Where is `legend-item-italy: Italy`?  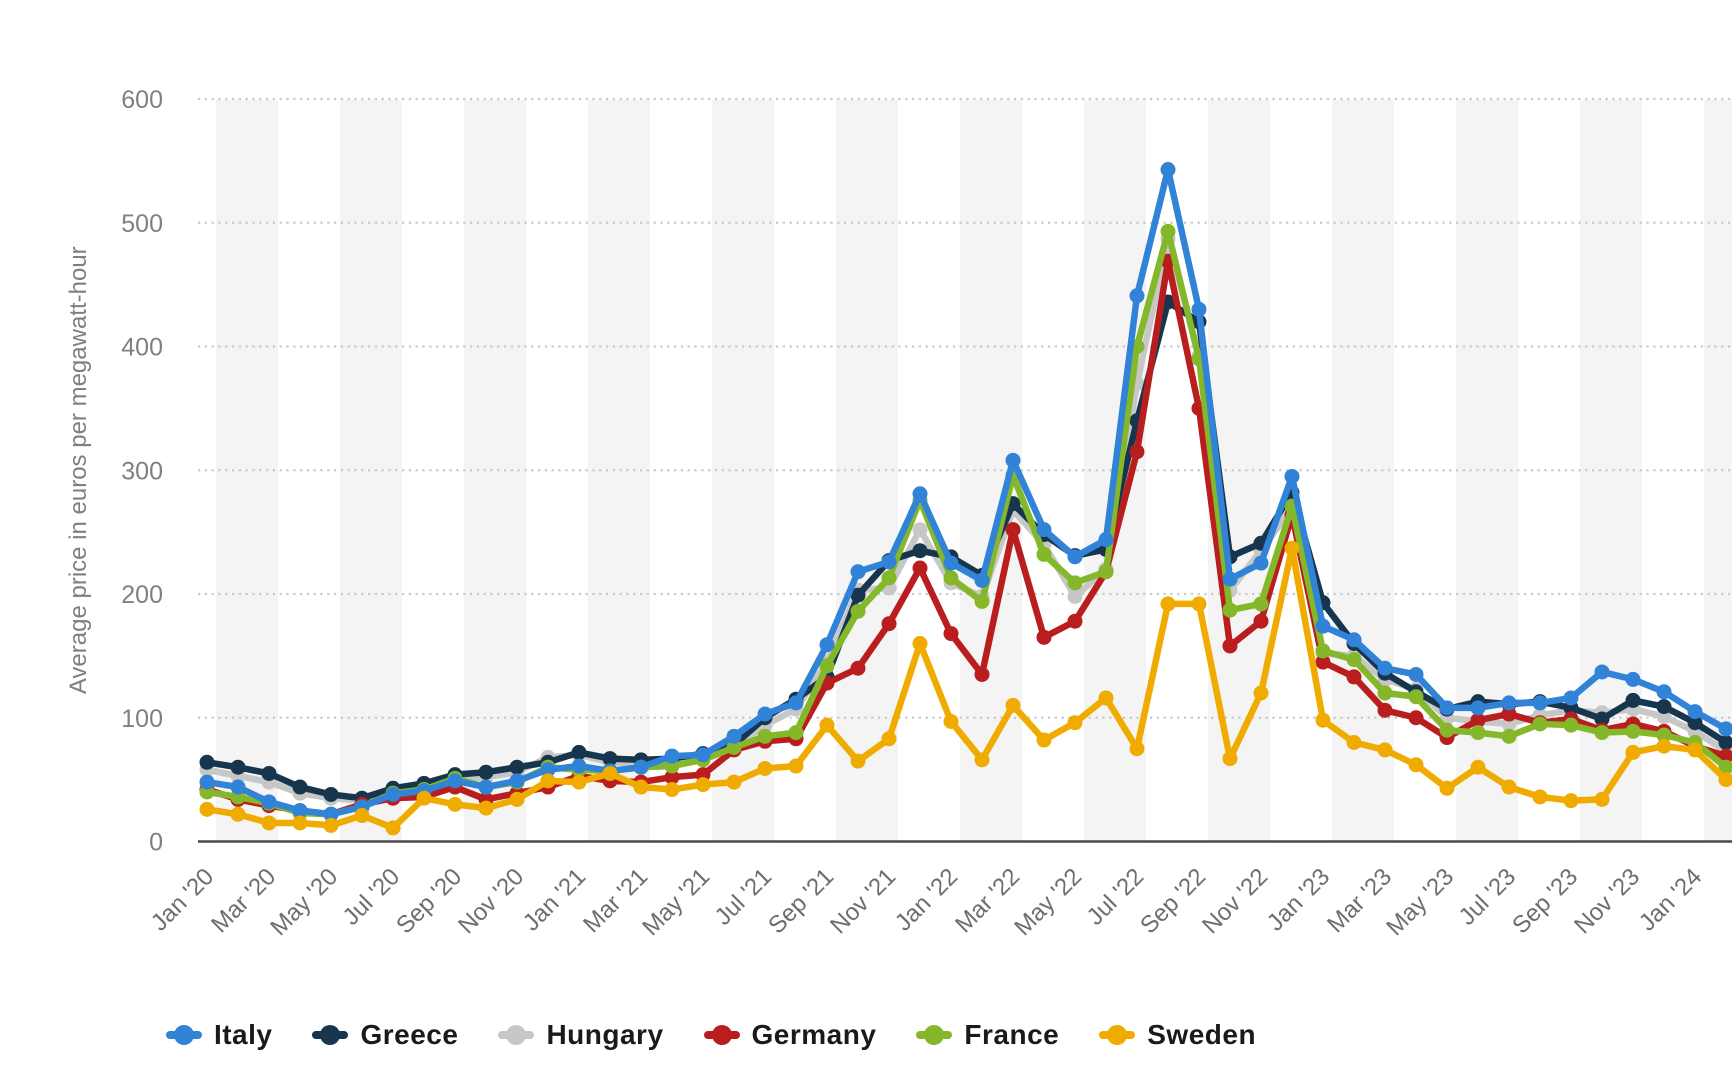
legend-item-italy: Italy is located at coordinates (219, 1035).